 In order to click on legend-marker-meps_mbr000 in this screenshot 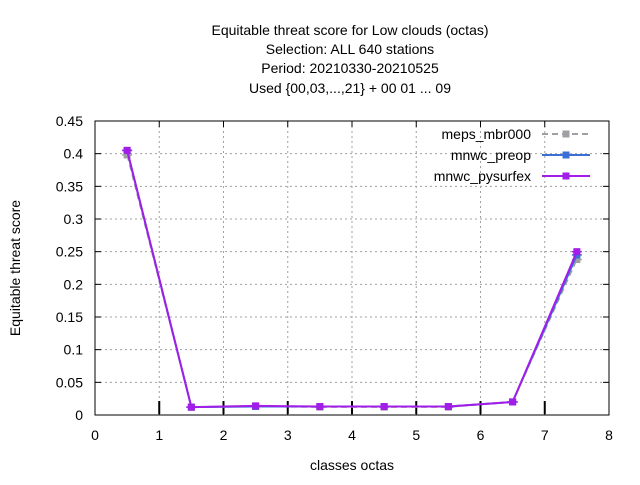, I will do `click(566, 134)`.